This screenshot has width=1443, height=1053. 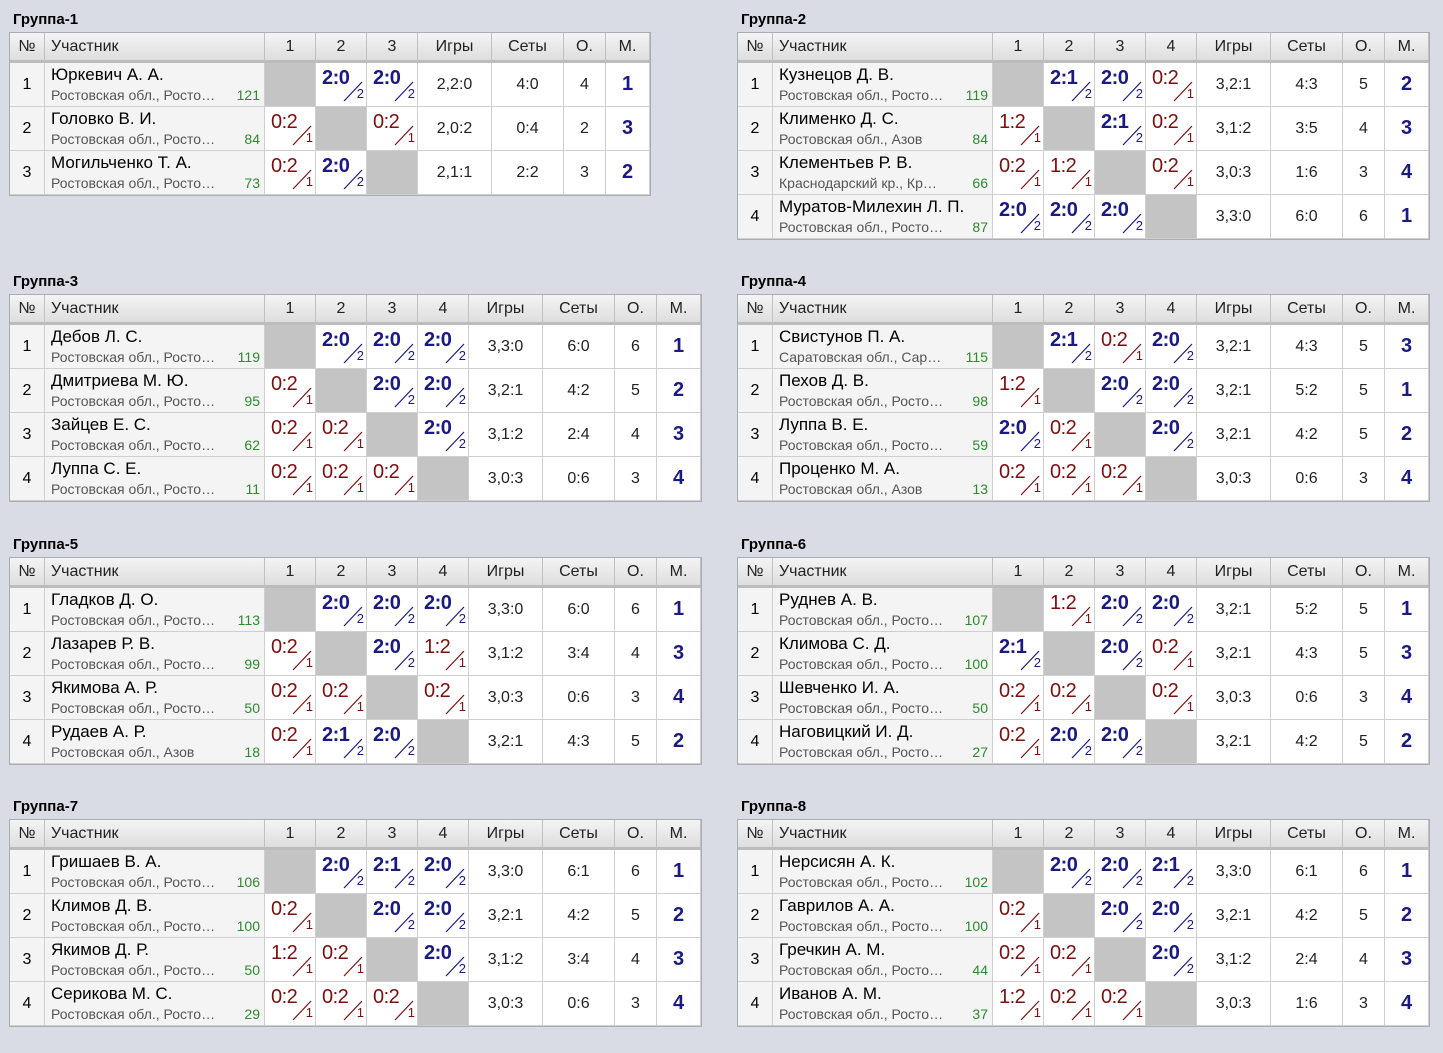 I want to click on player-name: Муратов-Милехин Л. П., so click(x=872, y=206).